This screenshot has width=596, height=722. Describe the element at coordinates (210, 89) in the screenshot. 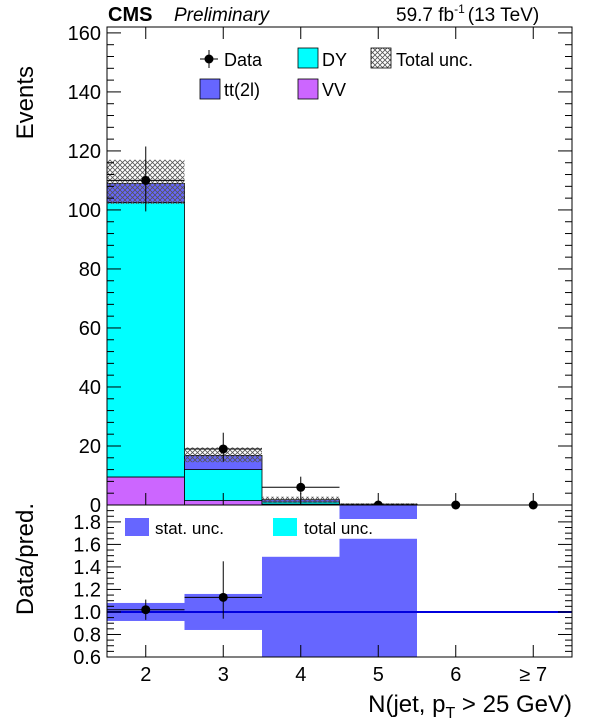

I see `legend-ttbar-swatch` at that location.